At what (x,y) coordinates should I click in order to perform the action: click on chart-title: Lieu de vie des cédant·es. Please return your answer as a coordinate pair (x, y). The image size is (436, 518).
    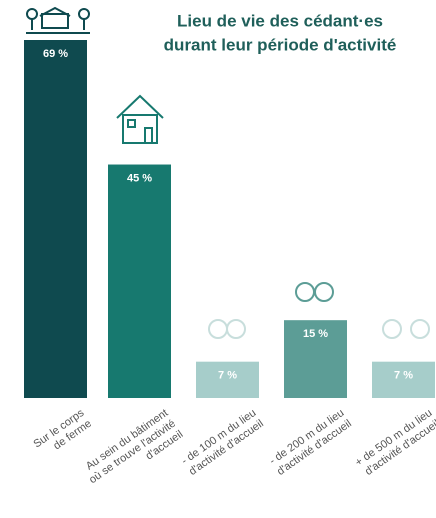
    Looking at the image, I should click on (280, 20).